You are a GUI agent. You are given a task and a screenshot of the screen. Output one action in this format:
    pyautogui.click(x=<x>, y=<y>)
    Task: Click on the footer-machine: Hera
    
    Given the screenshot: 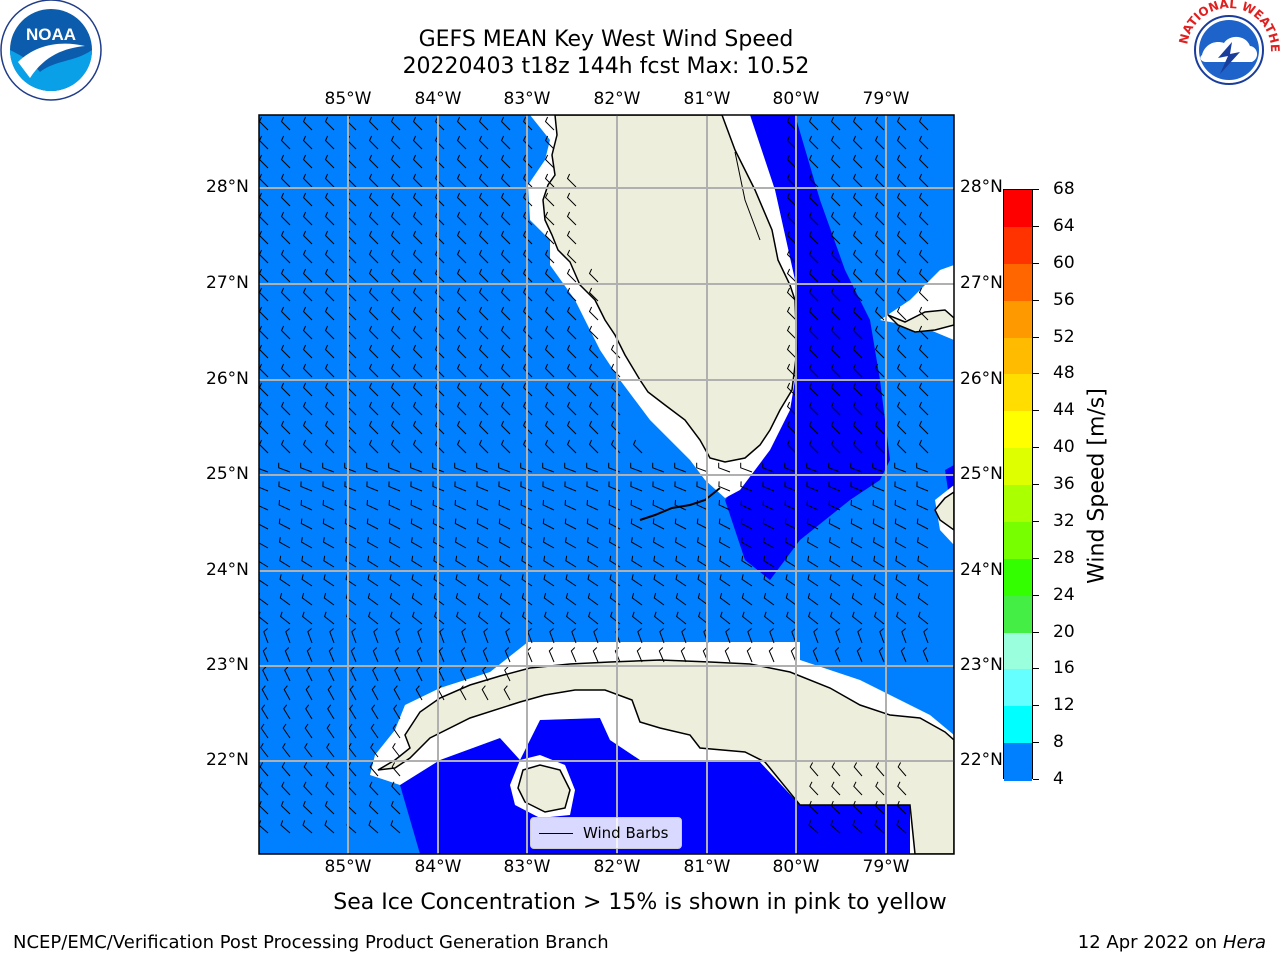 What is the action you would take?
    pyautogui.click(x=1244, y=942)
    